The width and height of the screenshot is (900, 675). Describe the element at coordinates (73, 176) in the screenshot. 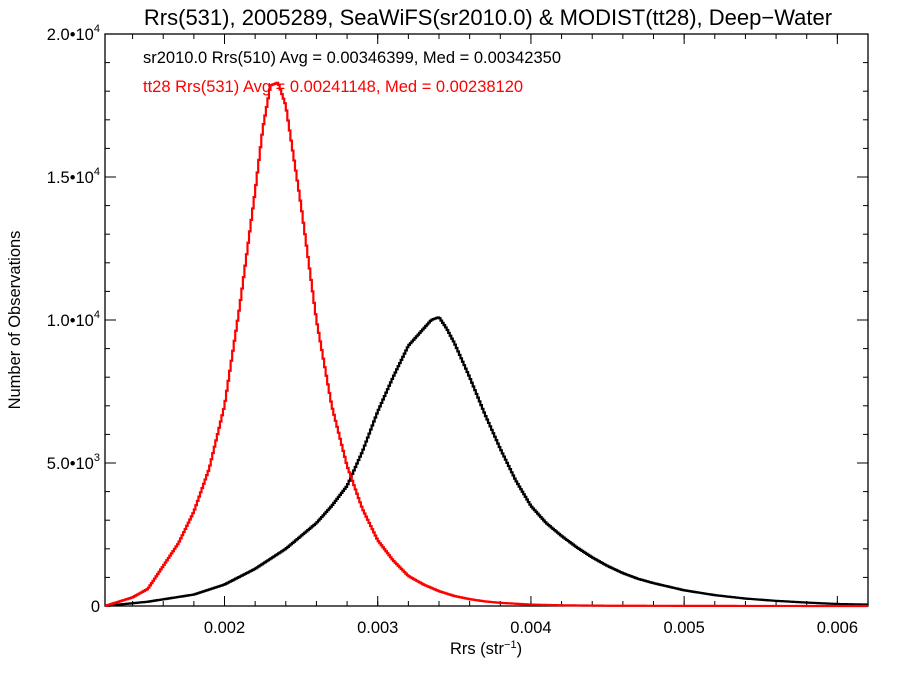

I see `y-tick-label: 1.5•104` at that location.